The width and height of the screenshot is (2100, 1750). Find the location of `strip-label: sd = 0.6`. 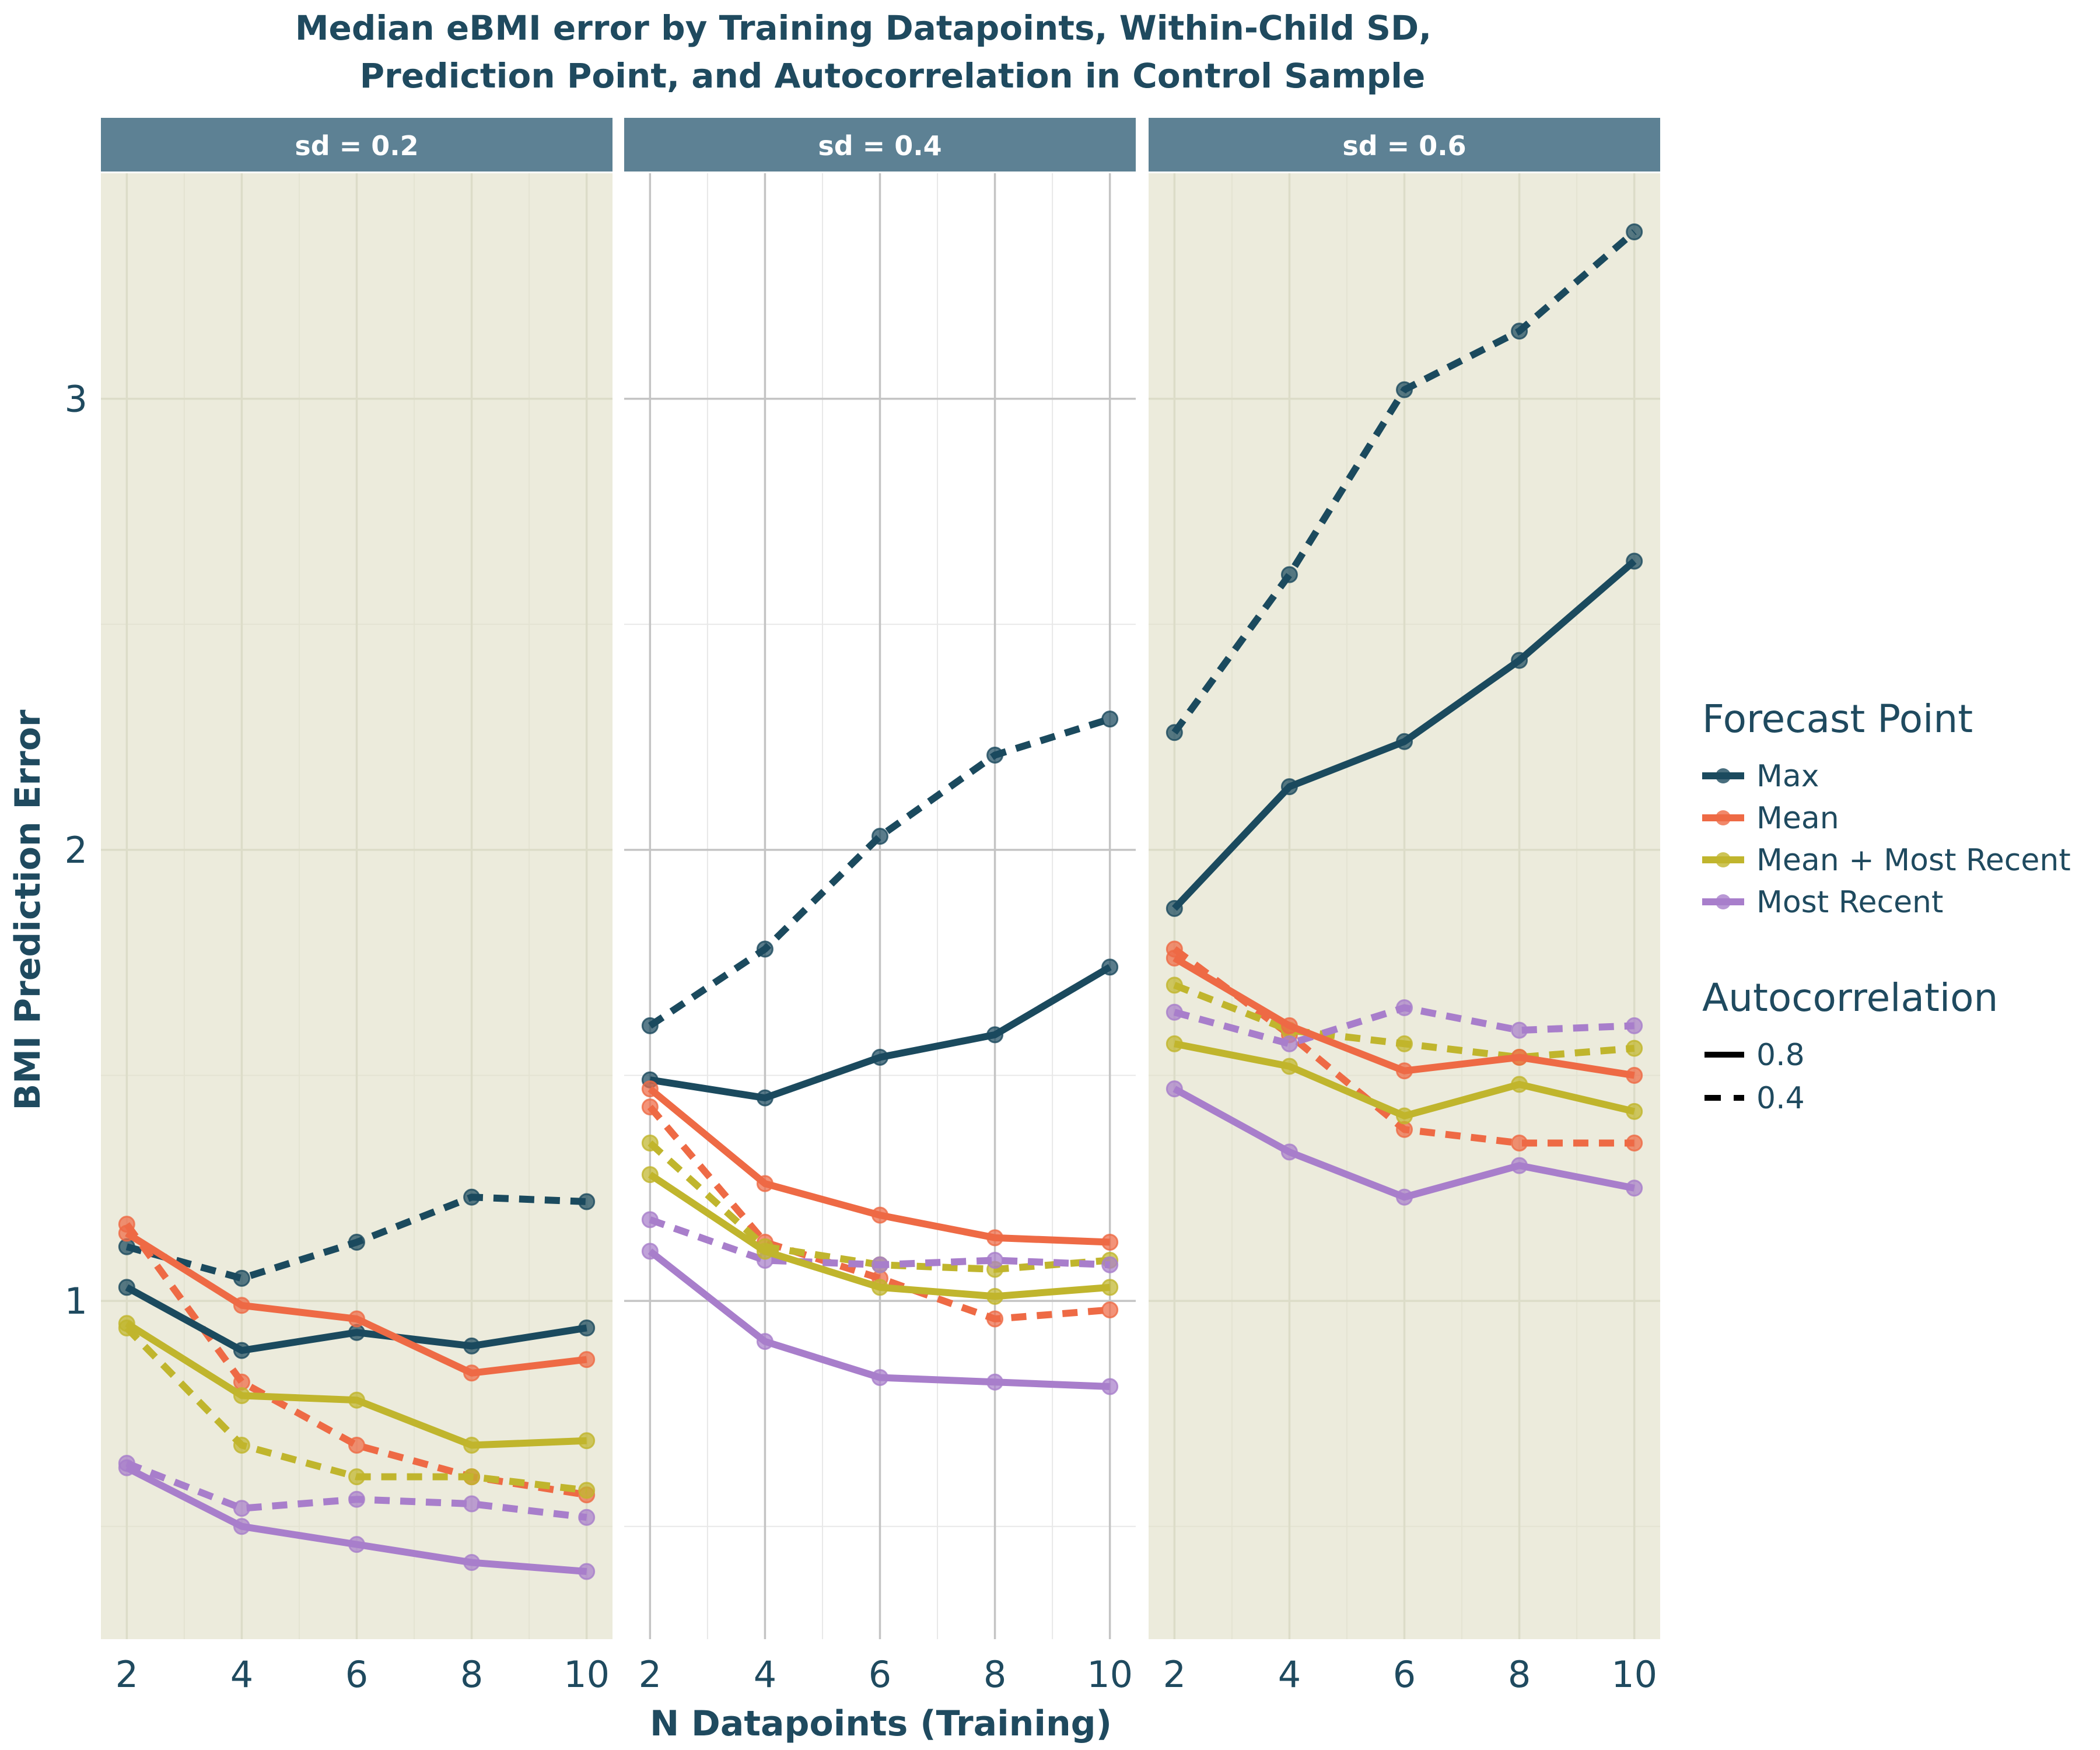

strip-label: sd = 0.6 is located at coordinates (1404, 146).